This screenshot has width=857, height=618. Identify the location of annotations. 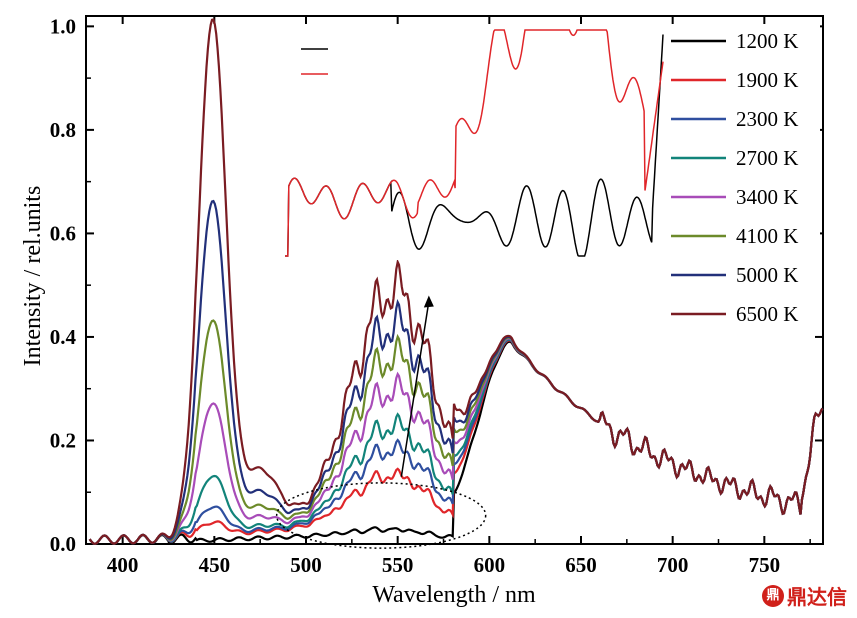
(381, 422).